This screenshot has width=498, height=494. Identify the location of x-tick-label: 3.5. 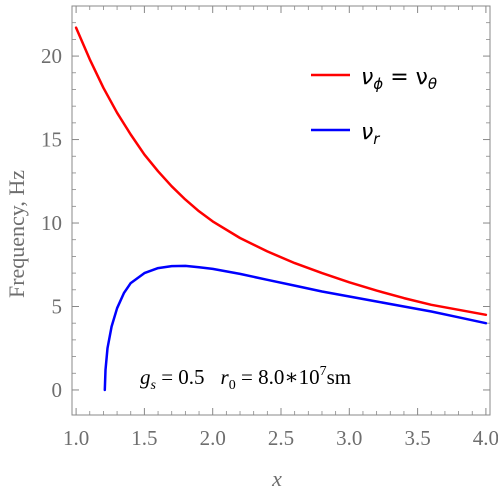
(417, 438).